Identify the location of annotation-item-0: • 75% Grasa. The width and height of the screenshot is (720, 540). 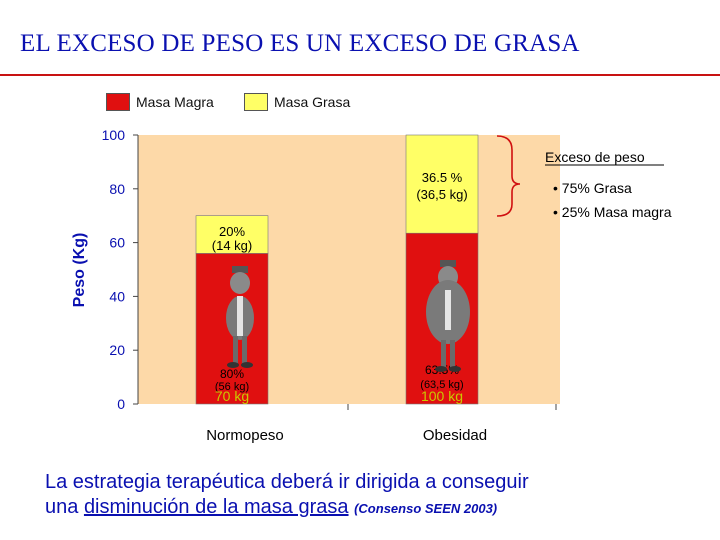
(592, 188).